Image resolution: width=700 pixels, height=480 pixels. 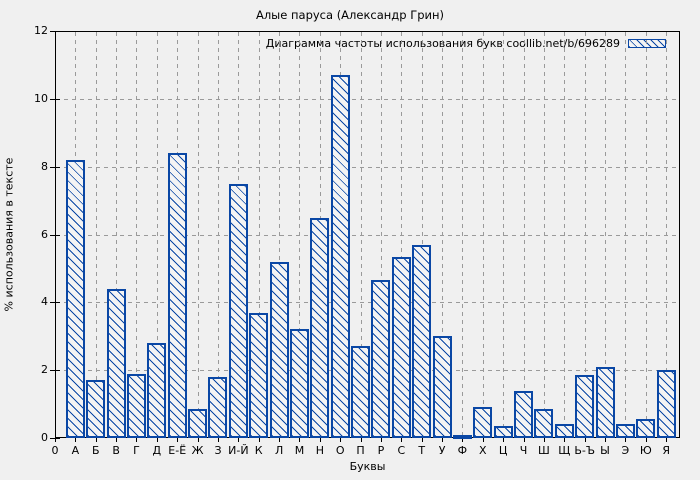 I want to click on bar-Б, so click(x=96, y=409).